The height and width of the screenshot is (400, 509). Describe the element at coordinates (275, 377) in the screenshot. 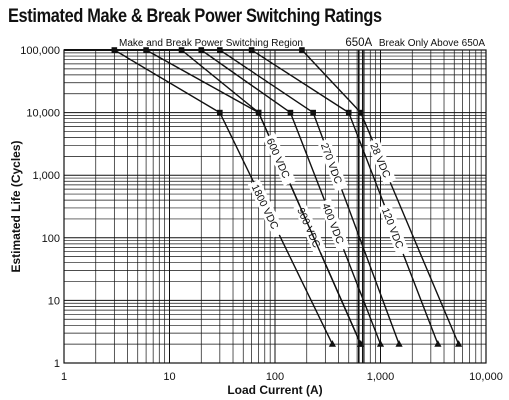

I see `x-tick-label: 100` at that location.